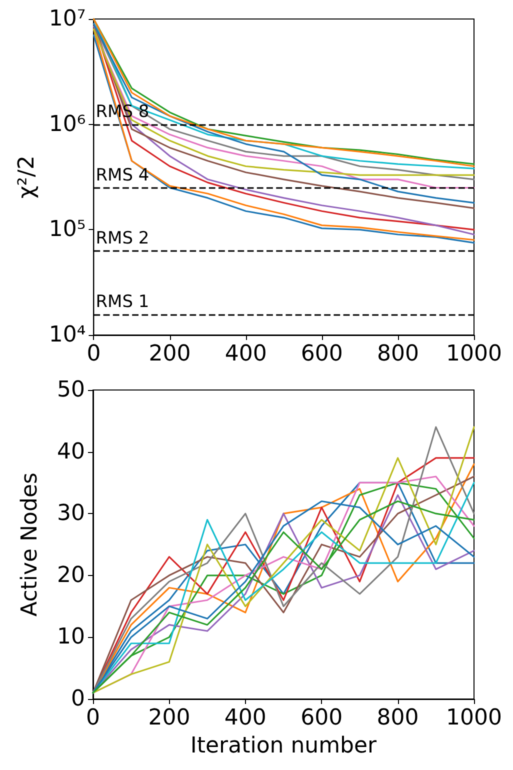 The width and height of the screenshot is (513, 770). I want to click on y-axis-title: χ²/2, so click(27, 177).